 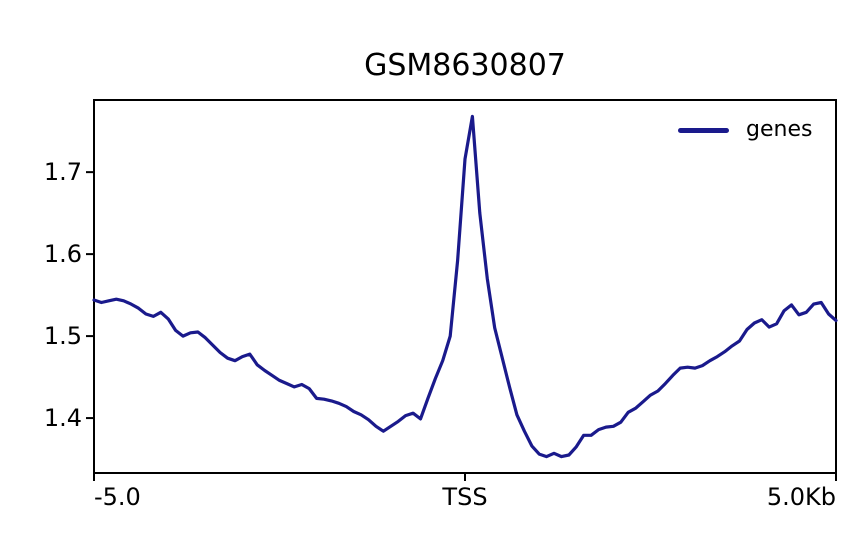 What do you see at coordinates (465, 497) in the screenshot?
I see `x-tick-label: TSS` at bounding box center [465, 497].